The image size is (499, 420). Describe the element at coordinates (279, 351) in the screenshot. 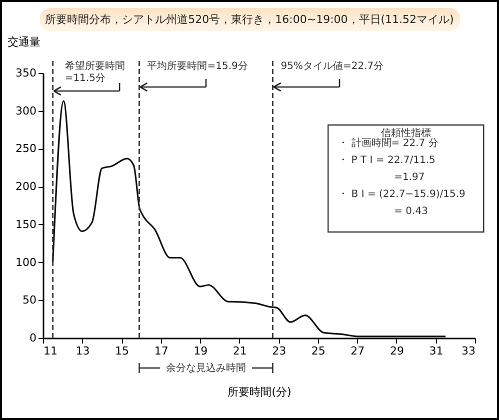

I see `x-tick-label: 23` at that location.